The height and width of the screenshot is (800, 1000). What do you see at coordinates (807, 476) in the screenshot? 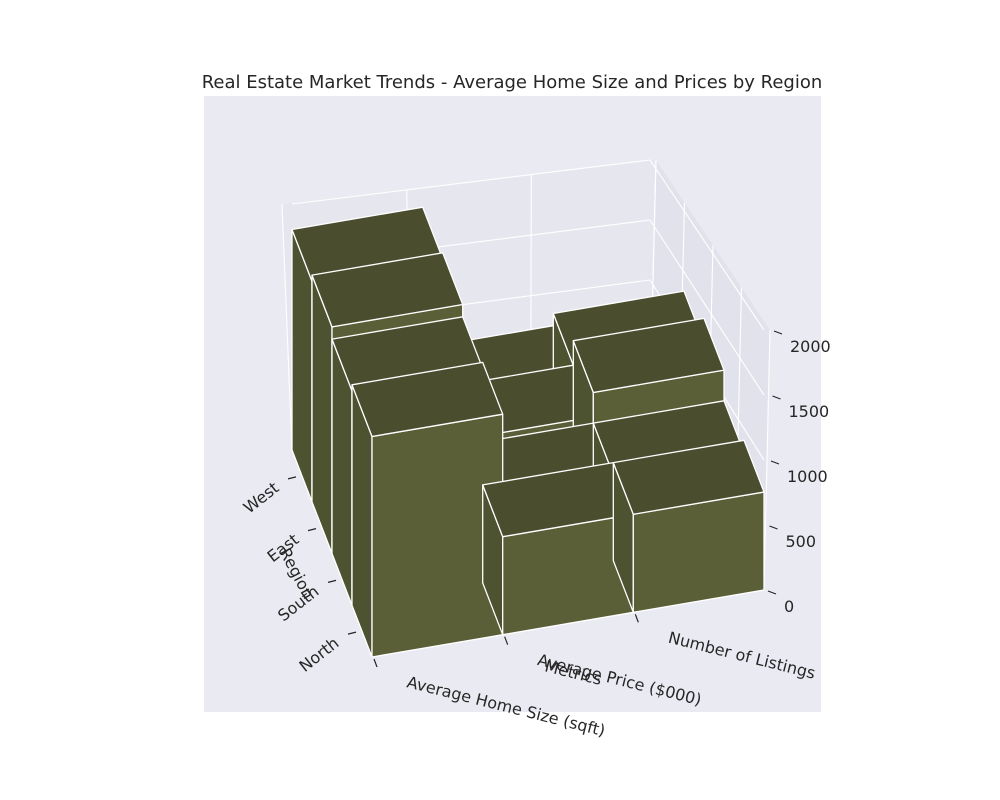
I see `z-tick-label: 1000` at bounding box center [807, 476].